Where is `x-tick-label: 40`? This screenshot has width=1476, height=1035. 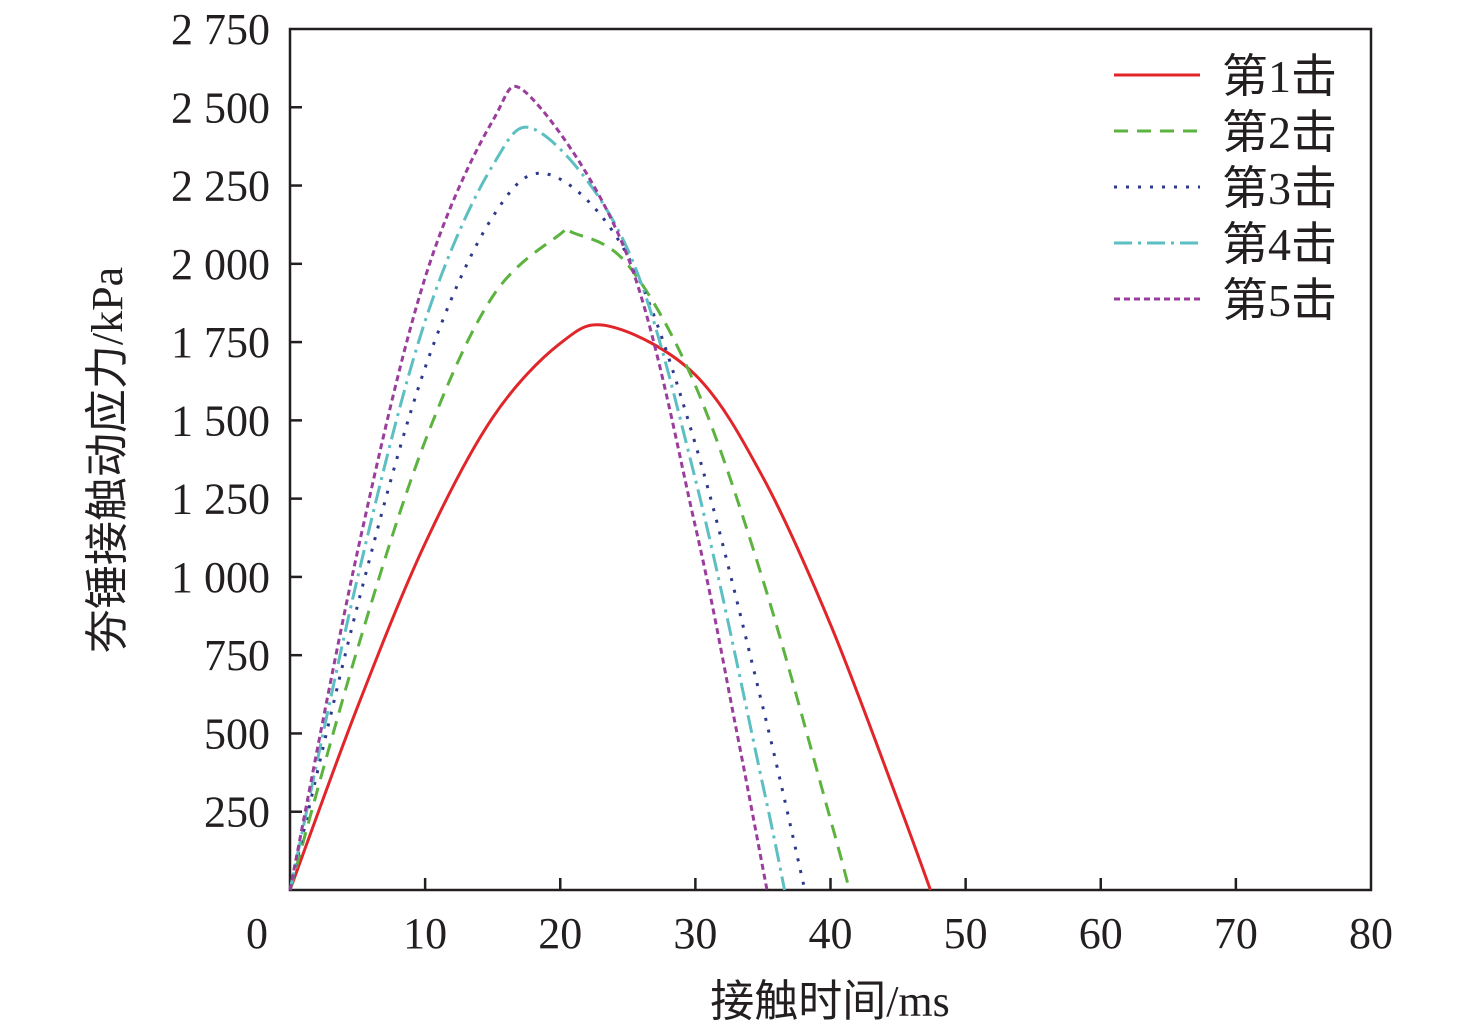 x-tick-label: 40 is located at coordinates (831, 933).